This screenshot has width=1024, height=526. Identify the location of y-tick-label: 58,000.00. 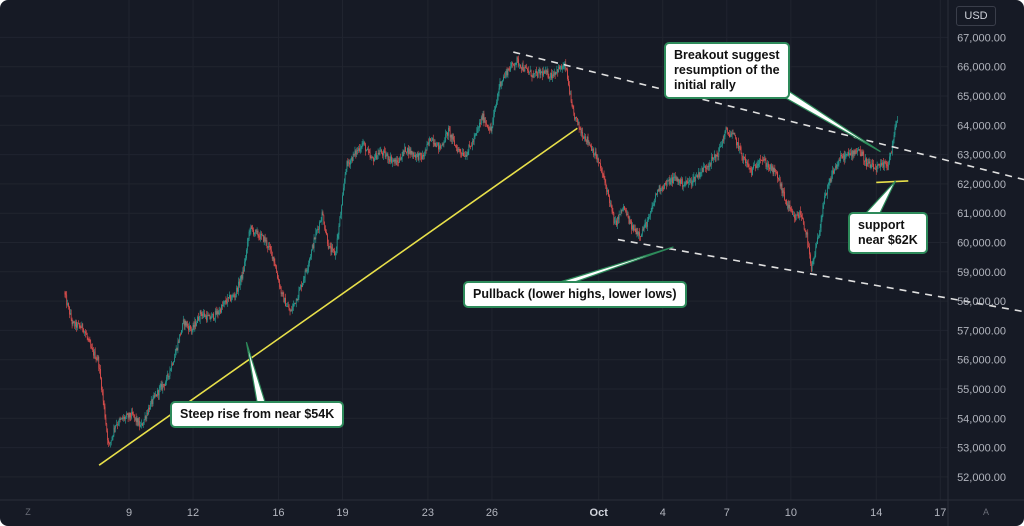
(981, 302).